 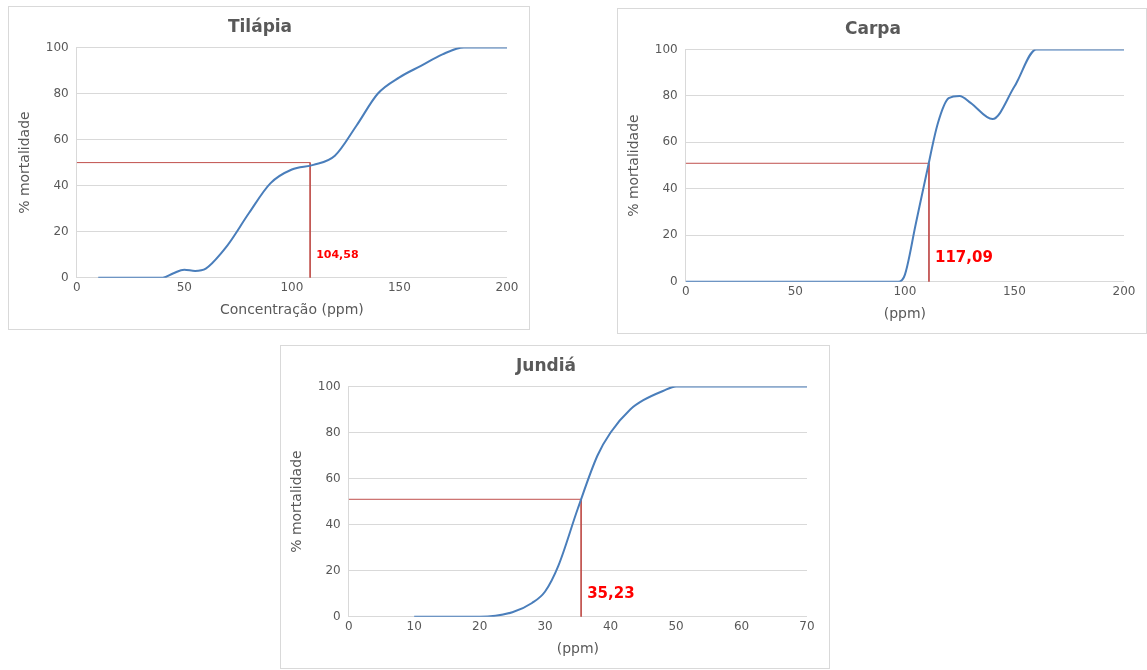 What do you see at coordinates (337, 254) in the screenshot?
I see `annotation: 104,58` at bounding box center [337, 254].